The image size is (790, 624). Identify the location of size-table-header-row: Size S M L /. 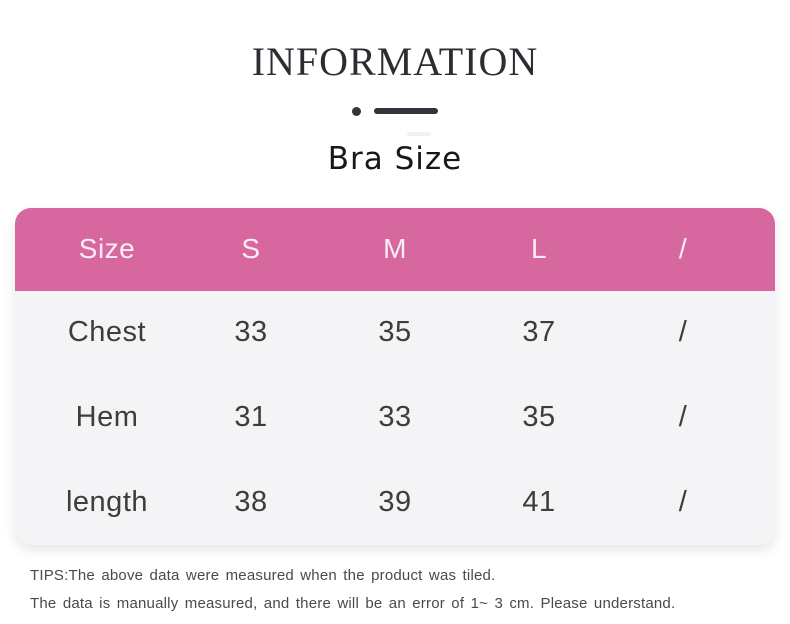
(395, 249).